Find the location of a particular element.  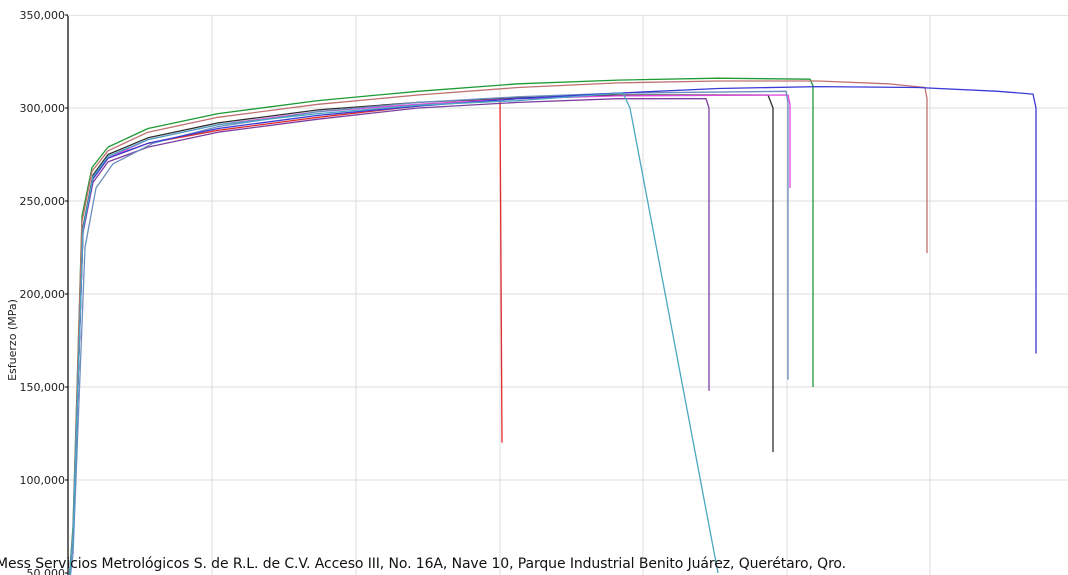

y-tick-label: 150,000 is located at coordinates (43, 387).